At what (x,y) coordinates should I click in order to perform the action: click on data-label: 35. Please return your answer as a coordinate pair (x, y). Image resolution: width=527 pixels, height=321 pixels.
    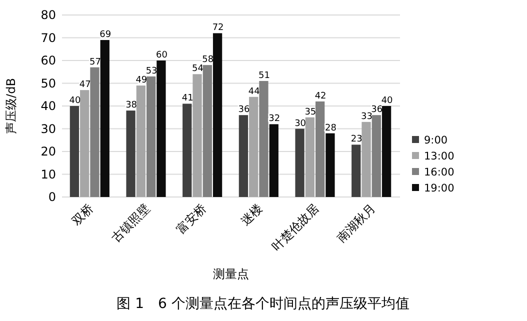
    Looking at the image, I should click on (310, 112).